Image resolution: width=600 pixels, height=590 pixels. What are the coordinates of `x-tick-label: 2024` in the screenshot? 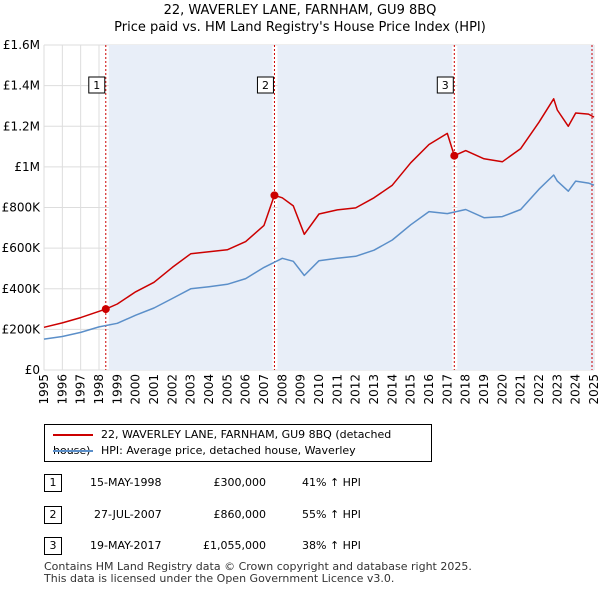 It's located at (576, 389).